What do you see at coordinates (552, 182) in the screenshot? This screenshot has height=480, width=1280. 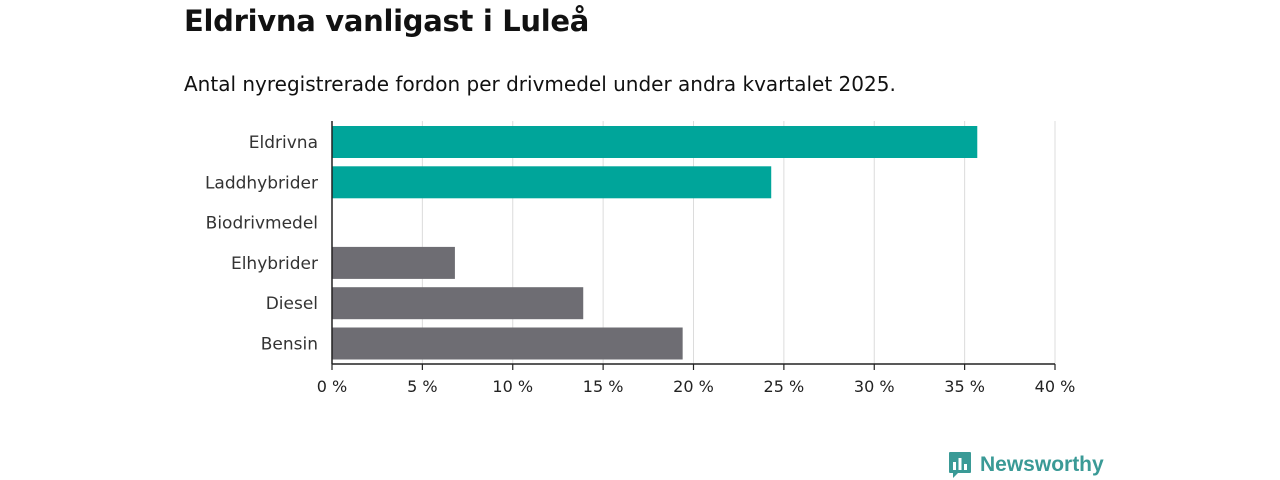 I see `bar-laddhybrider` at bounding box center [552, 182].